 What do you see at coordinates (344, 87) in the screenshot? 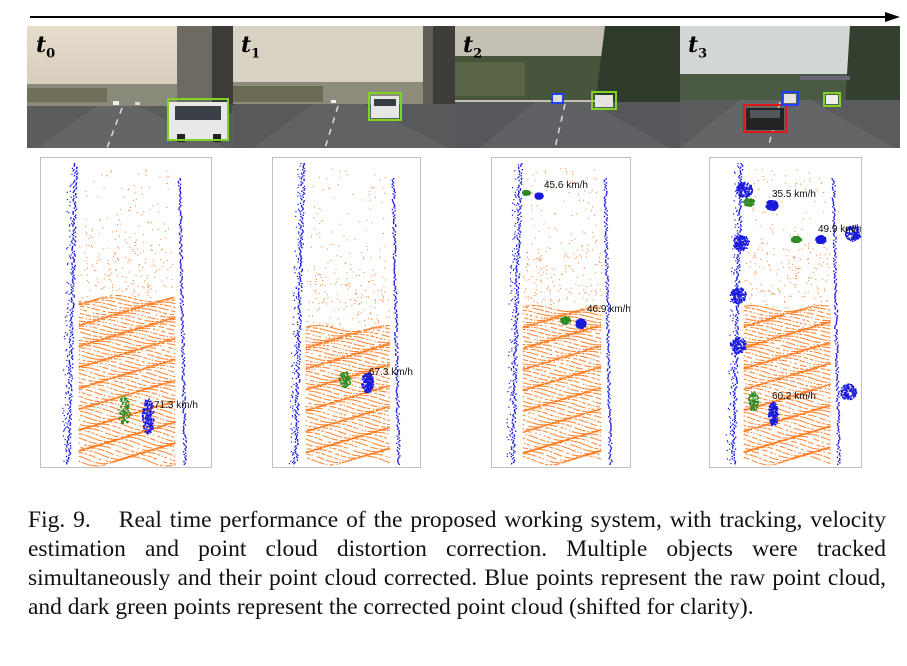
I see `camera-frame-t1` at bounding box center [344, 87].